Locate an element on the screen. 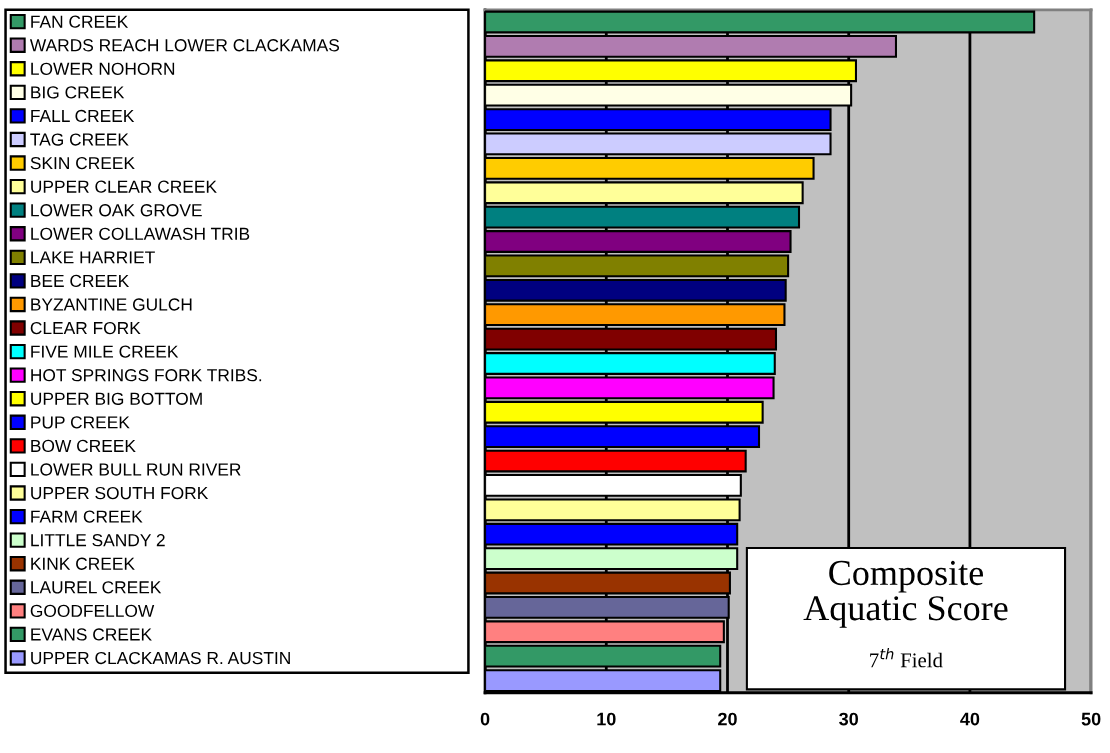 The width and height of the screenshot is (1110, 753). legend-label: UPPER CLACKAMAS R. AUSTIN is located at coordinates (160, 658).